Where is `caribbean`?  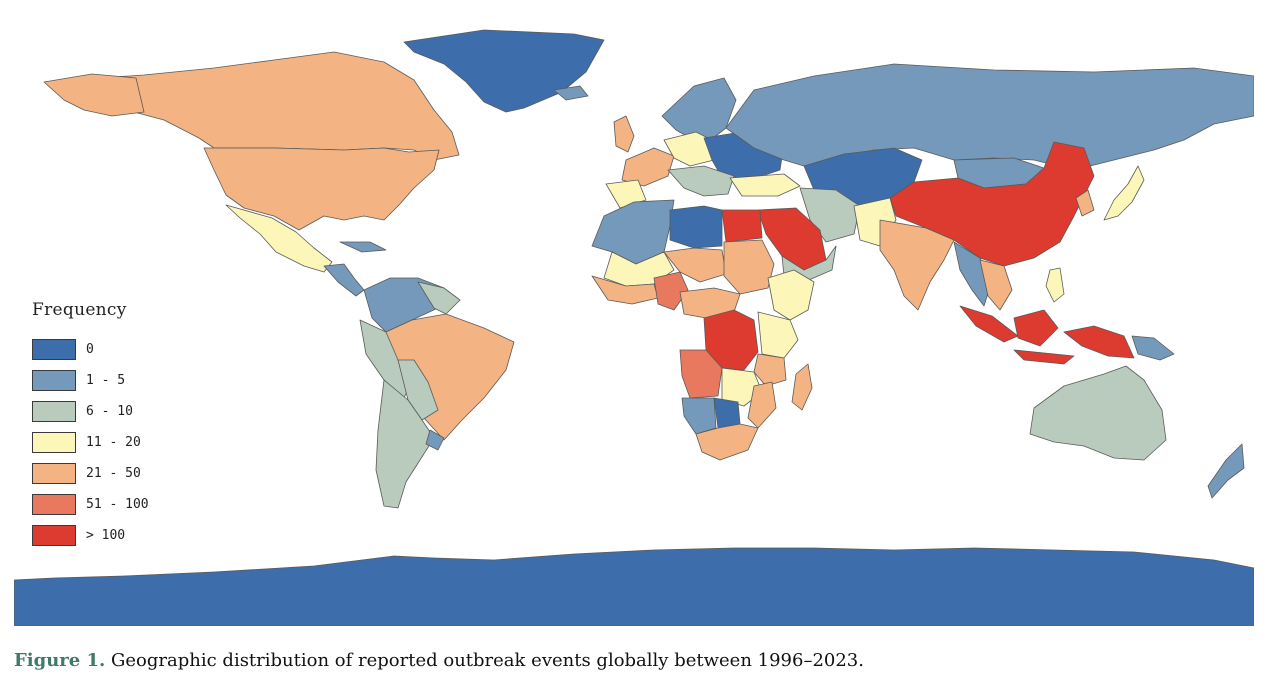 caribbean is located at coordinates (363, 247).